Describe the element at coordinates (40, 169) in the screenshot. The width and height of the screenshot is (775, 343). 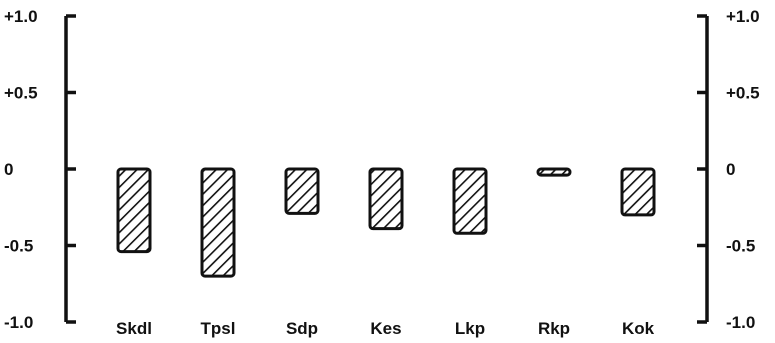
I see `left-y-axis: +1.0 +0.5 0 -0.5 -1.0` at that location.